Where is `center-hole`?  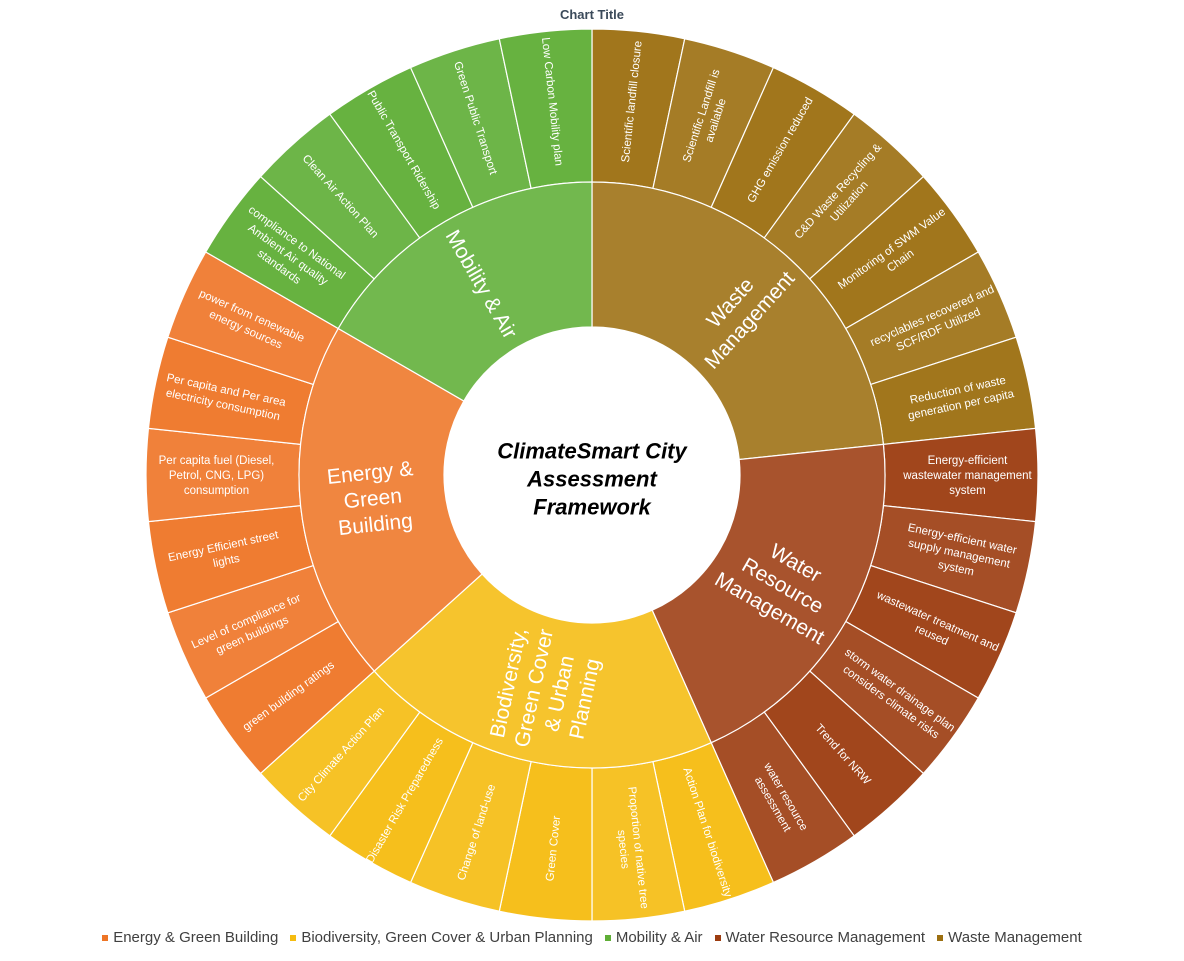 center-hole is located at coordinates (592, 475).